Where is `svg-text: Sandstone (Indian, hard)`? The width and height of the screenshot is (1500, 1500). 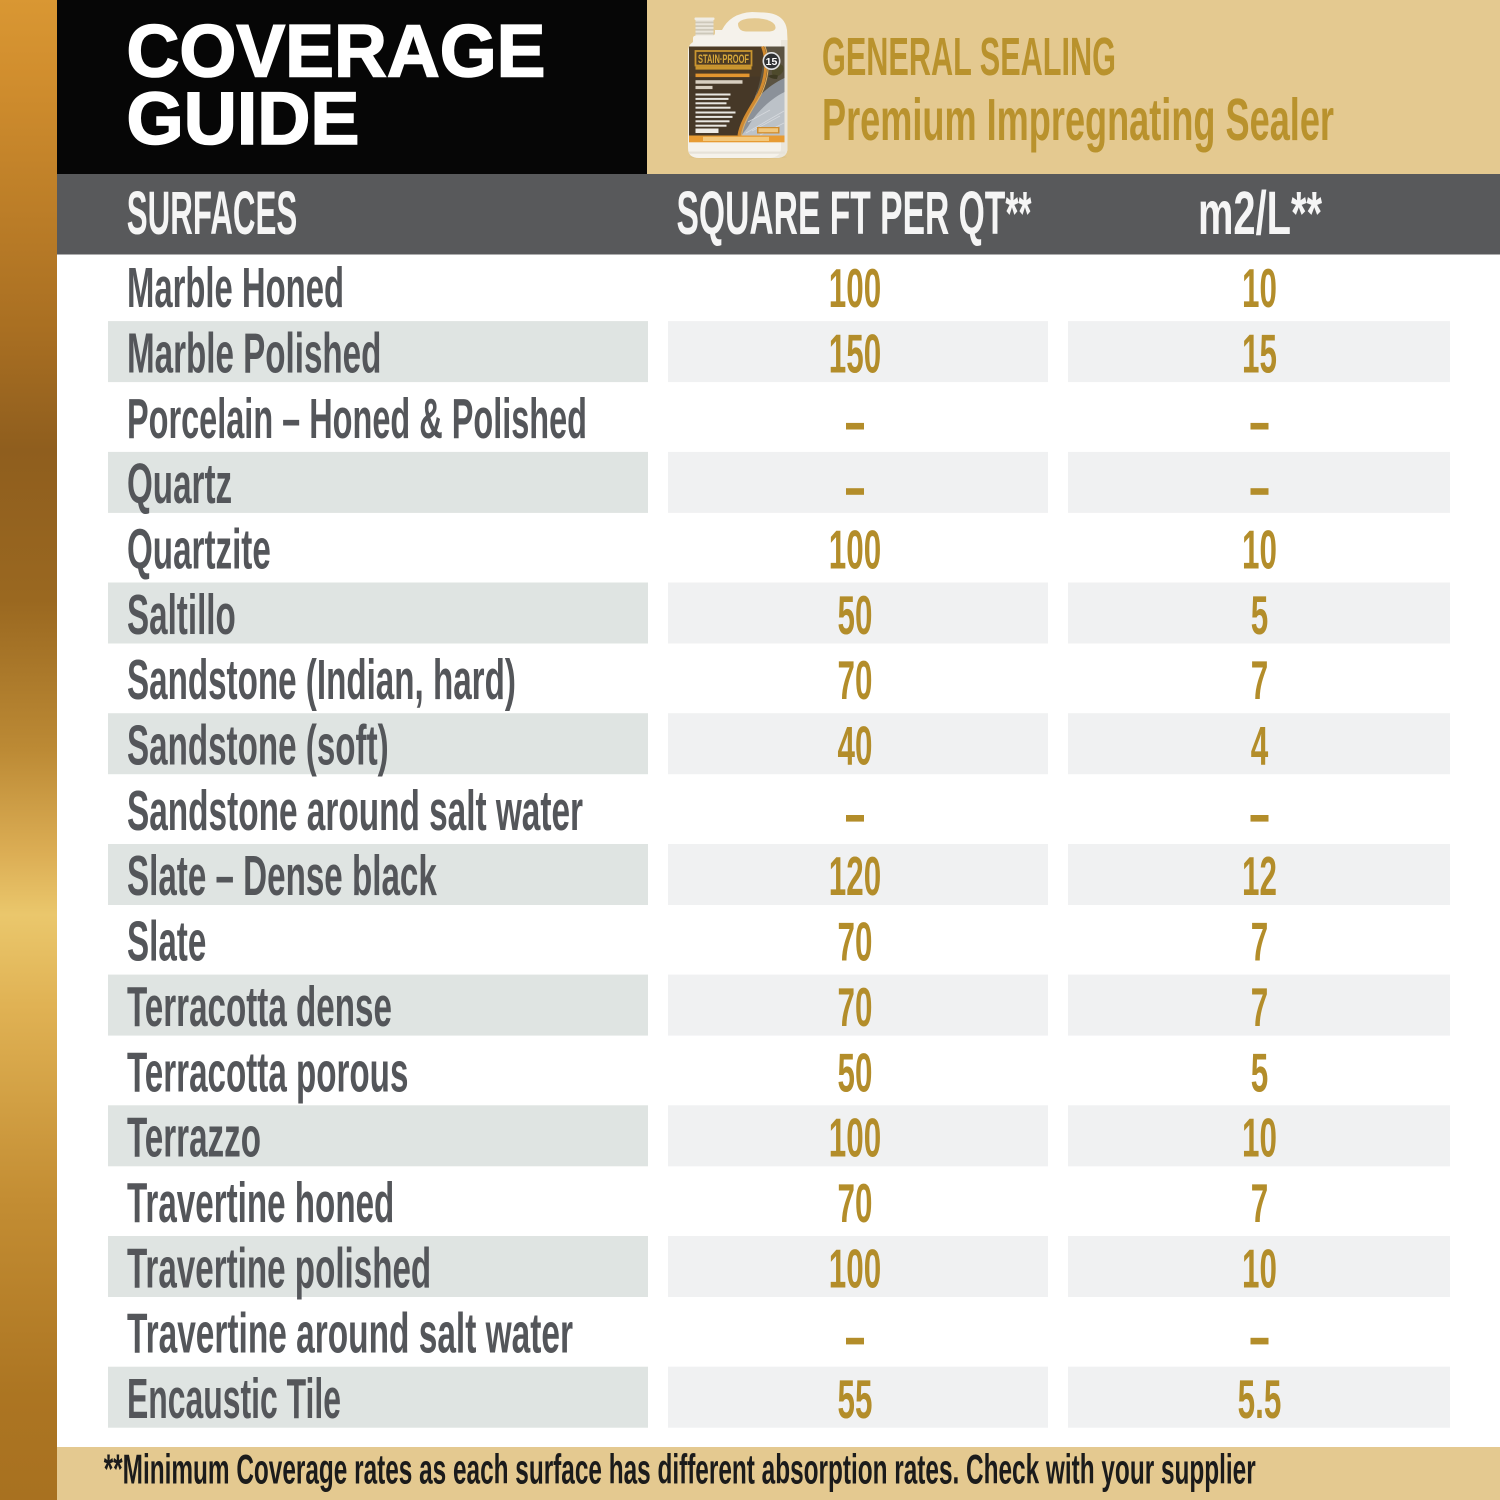
svg-text: Sandstone (Indian, hard) is located at coordinates (321, 680).